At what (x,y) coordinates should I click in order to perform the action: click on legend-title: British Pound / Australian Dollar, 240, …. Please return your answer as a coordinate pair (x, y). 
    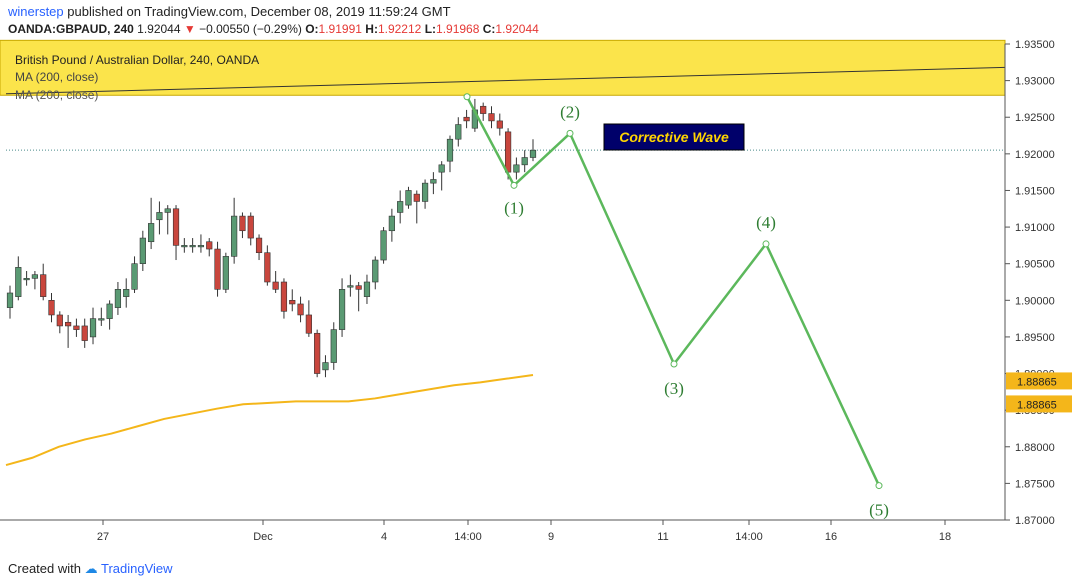
    Looking at the image, I should click on (137, 60).